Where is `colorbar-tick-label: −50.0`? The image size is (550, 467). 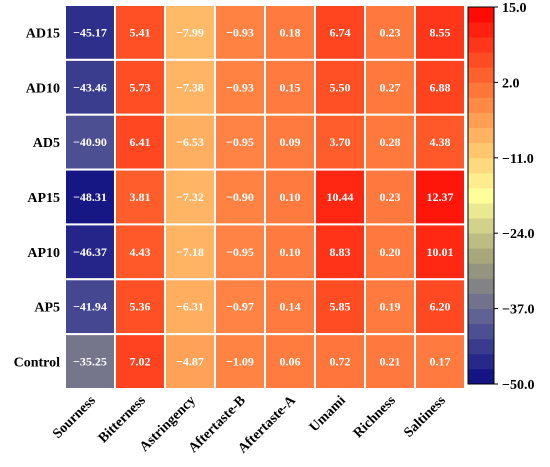 colorbar-tick-label: −50.0 is located at coordinates (518, 385).